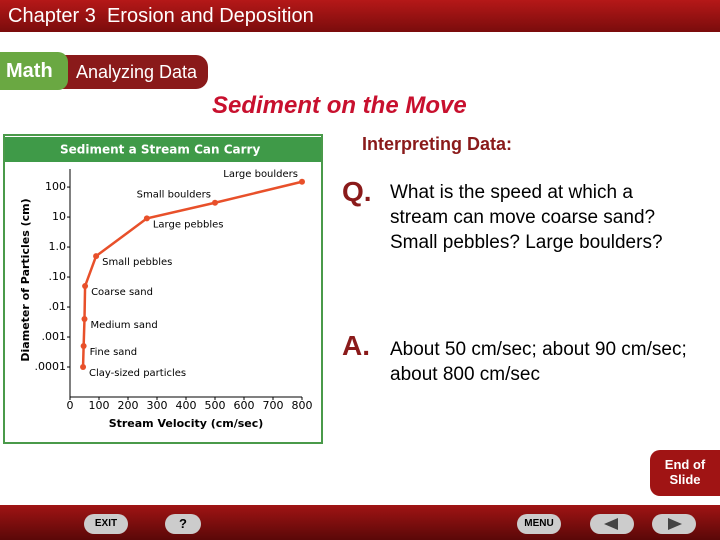  Describe the element at coordinates (244, 405) in the screenshot. I see `x-tick-label: 600` at that location.